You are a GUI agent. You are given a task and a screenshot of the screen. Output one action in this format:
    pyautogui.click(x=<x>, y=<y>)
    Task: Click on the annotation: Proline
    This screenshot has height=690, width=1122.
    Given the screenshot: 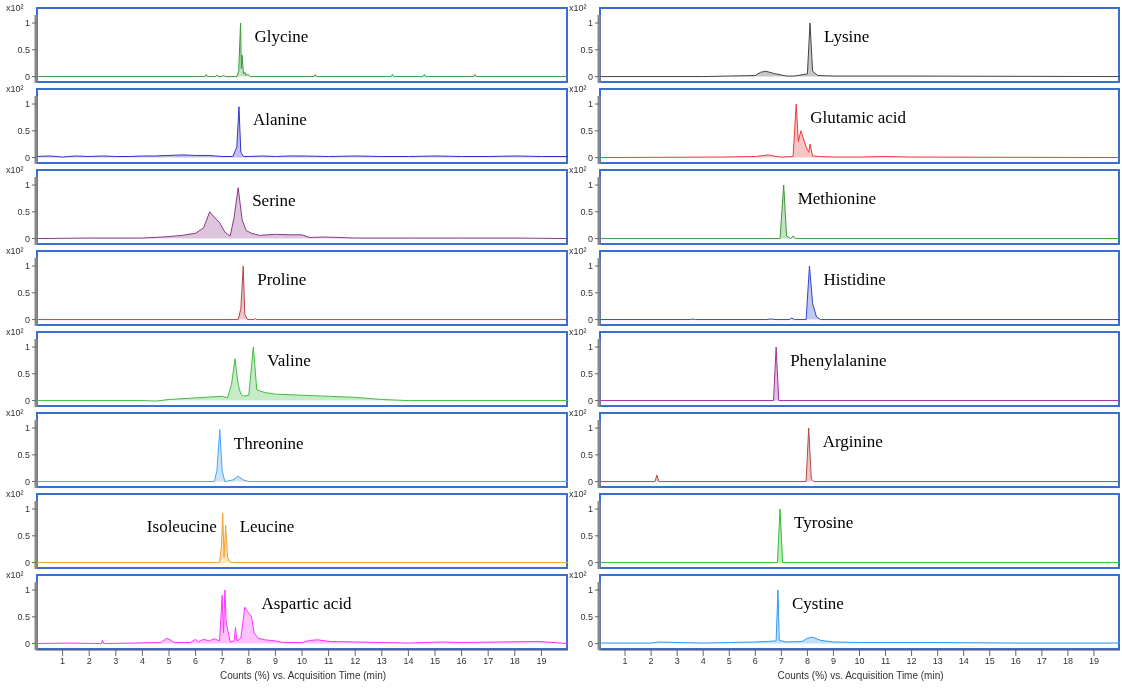 What is the action you would take?
    pyautogui.click(x=282, y=280)
    